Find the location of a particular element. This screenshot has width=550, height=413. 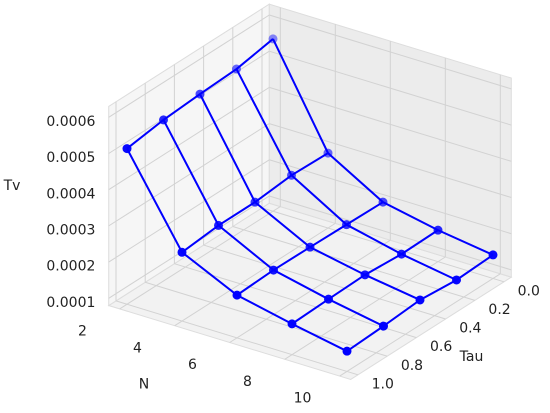

z-tick-label: 0.0005 is located at coordinates (70, 158).